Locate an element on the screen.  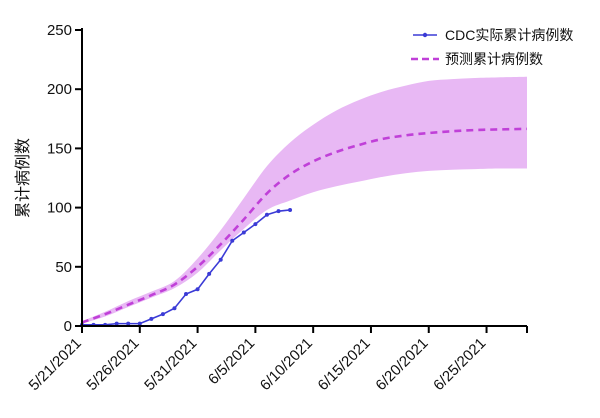
y-axis-label: 累计病例数 is located at coordinates (22, 178).